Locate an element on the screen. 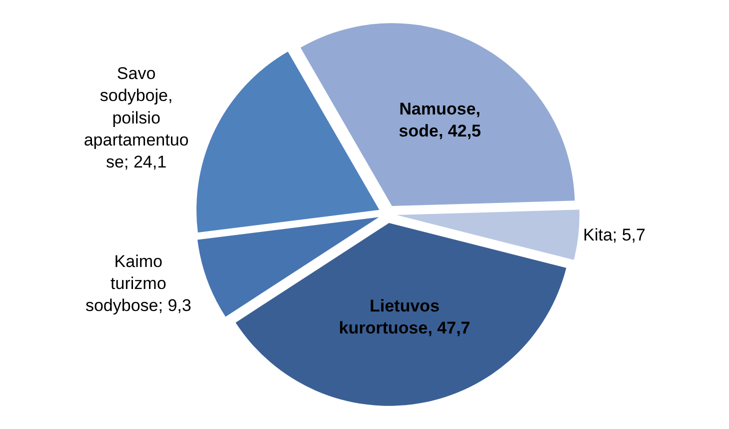  slice-label: Kaimo turizmo sodybose; 9,3 is located at coordinates (138, 284).